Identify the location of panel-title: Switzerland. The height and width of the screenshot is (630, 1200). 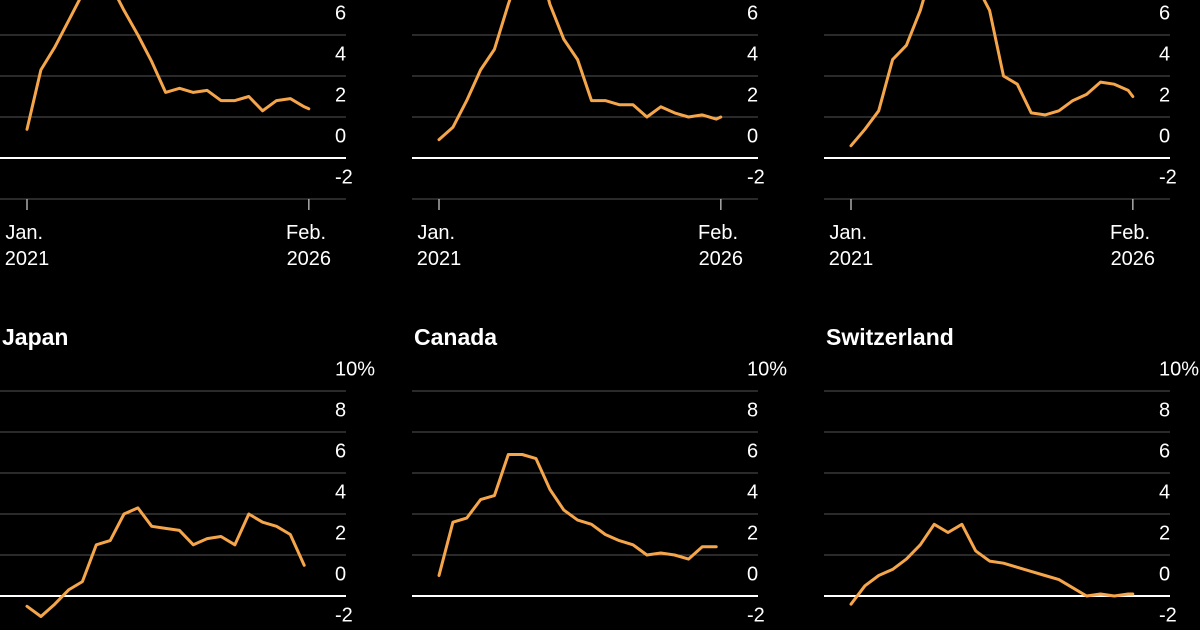
(890, 337).